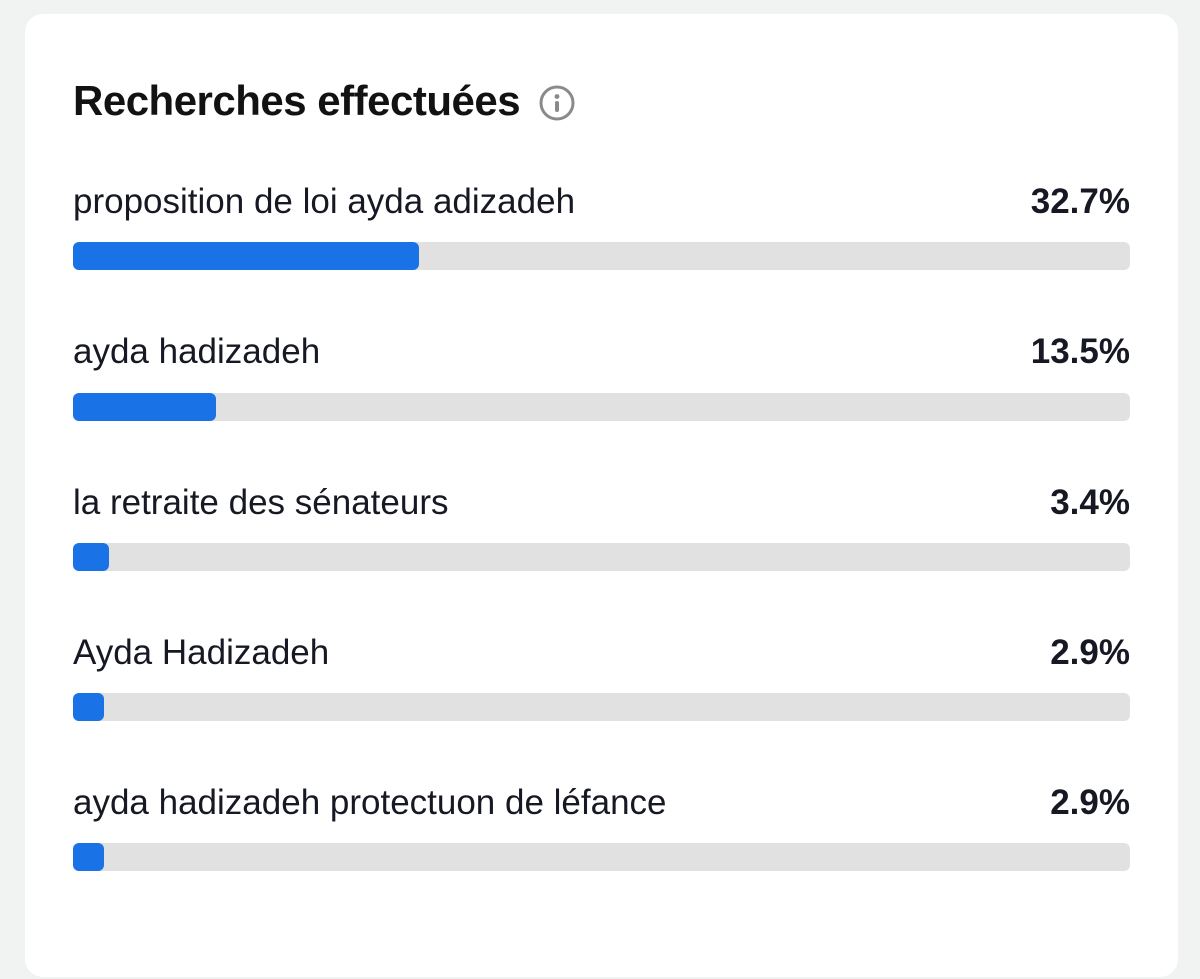  I want to click on info-icon-glyph, so click(557, 103).